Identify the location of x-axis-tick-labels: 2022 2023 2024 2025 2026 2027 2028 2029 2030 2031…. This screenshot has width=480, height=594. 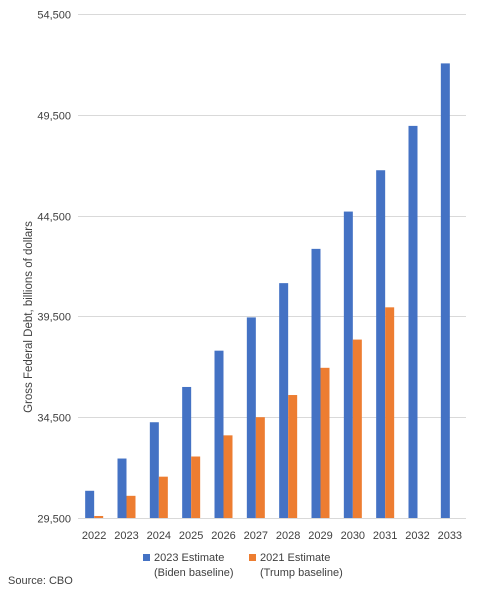
(272, 536).